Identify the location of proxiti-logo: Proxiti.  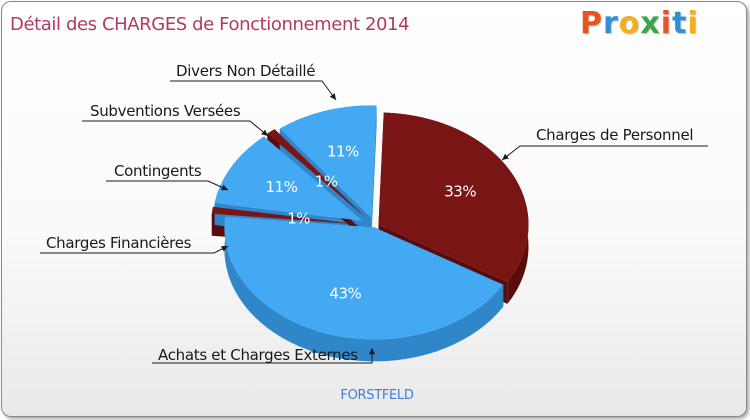
(639, 23).